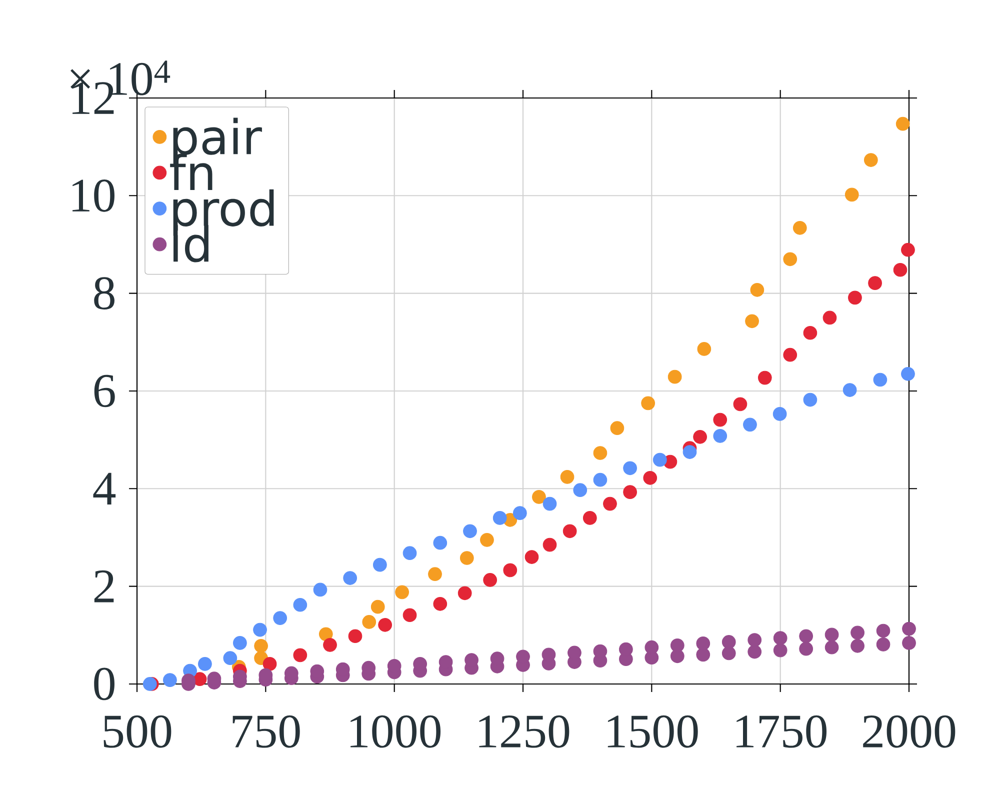 The height and width of the screenshot is (787, 991). What do you see at coordinates (93, 195) in the screenshot?
I see `y-tick-label: 10` at bounding box center [93, 195].